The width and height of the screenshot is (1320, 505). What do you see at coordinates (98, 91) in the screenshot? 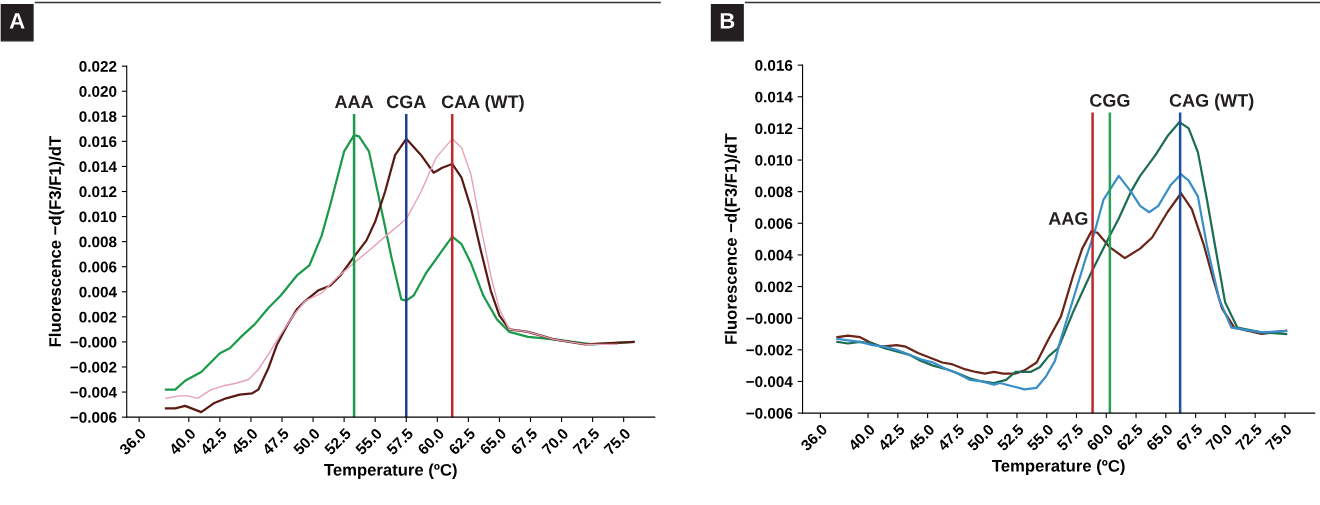
I see `y-tick-label: 0.020` at bounding box center [98, 91].